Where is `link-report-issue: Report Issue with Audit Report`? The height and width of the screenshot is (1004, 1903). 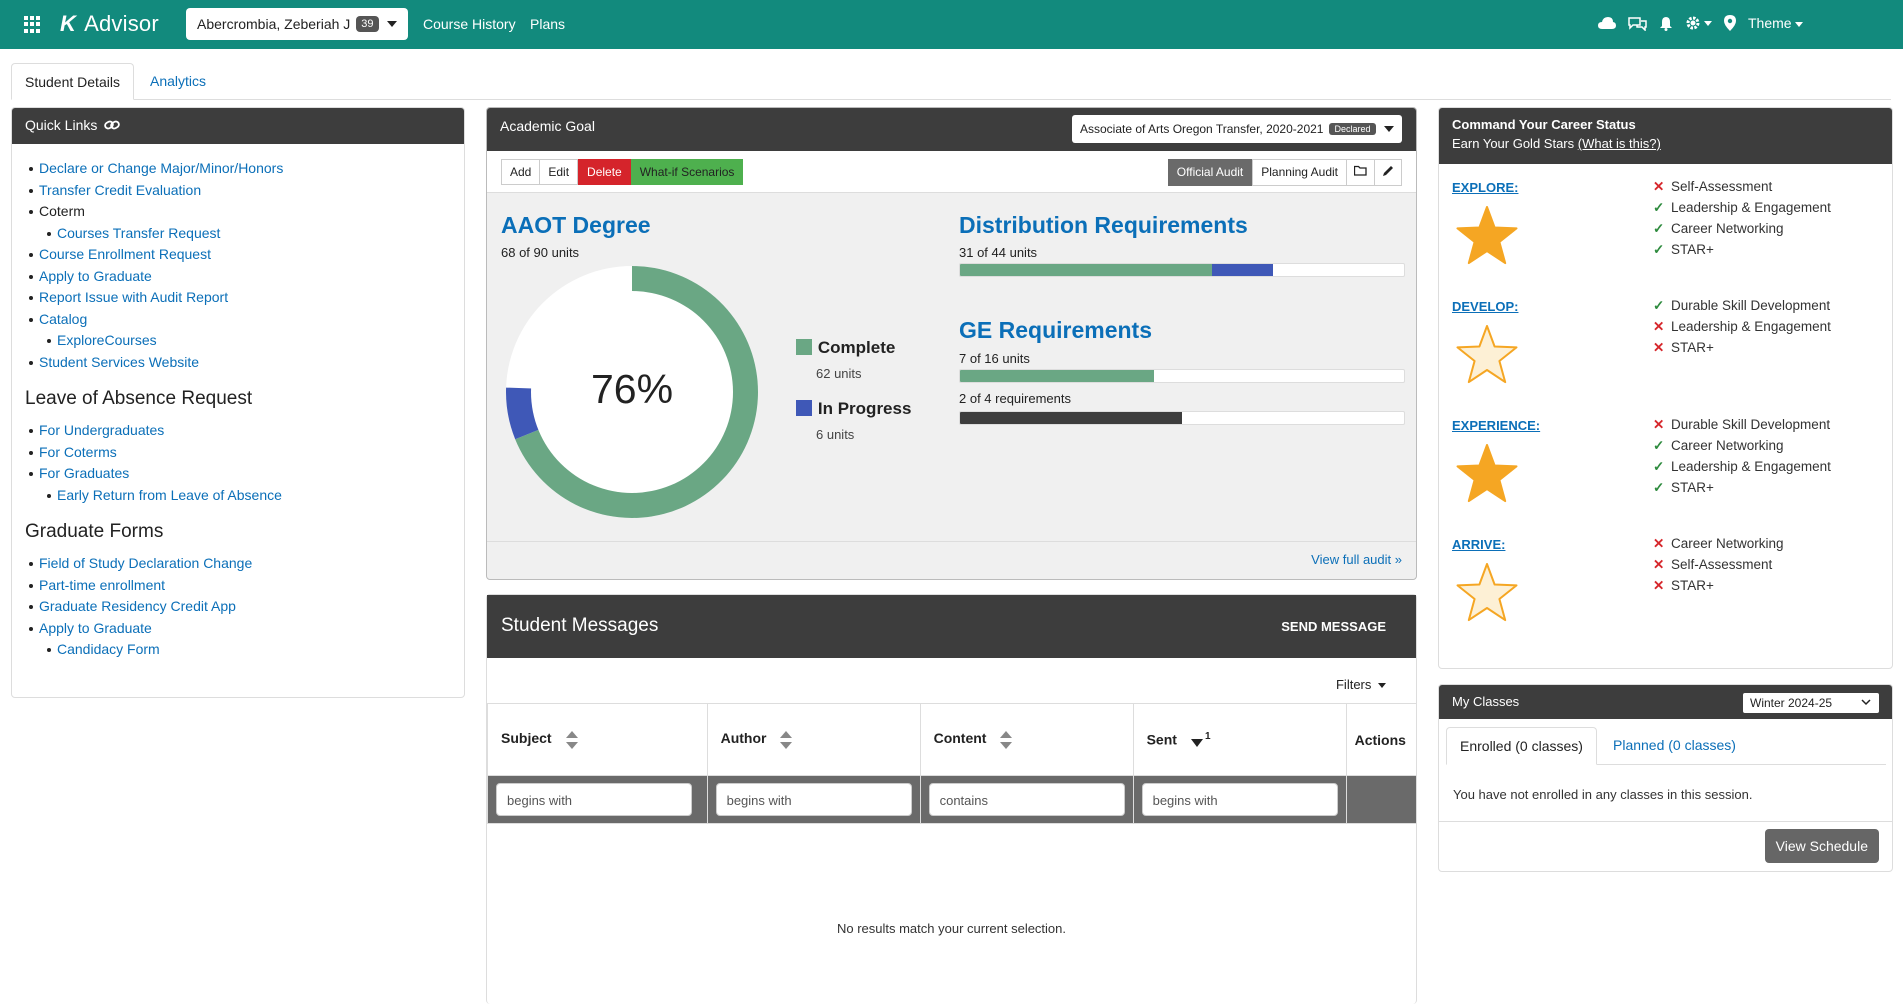 link-report-issue: Report Issue with Audit Report is located at coordinates (134, 297).